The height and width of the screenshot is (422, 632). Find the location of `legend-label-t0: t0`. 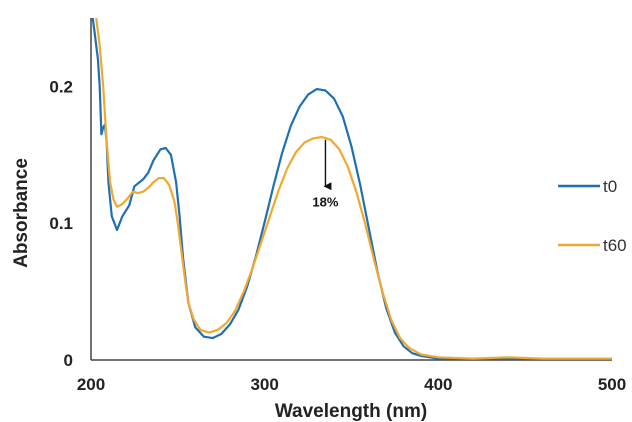

legend-label-t0: t0 is located at coordinates (610, 186).